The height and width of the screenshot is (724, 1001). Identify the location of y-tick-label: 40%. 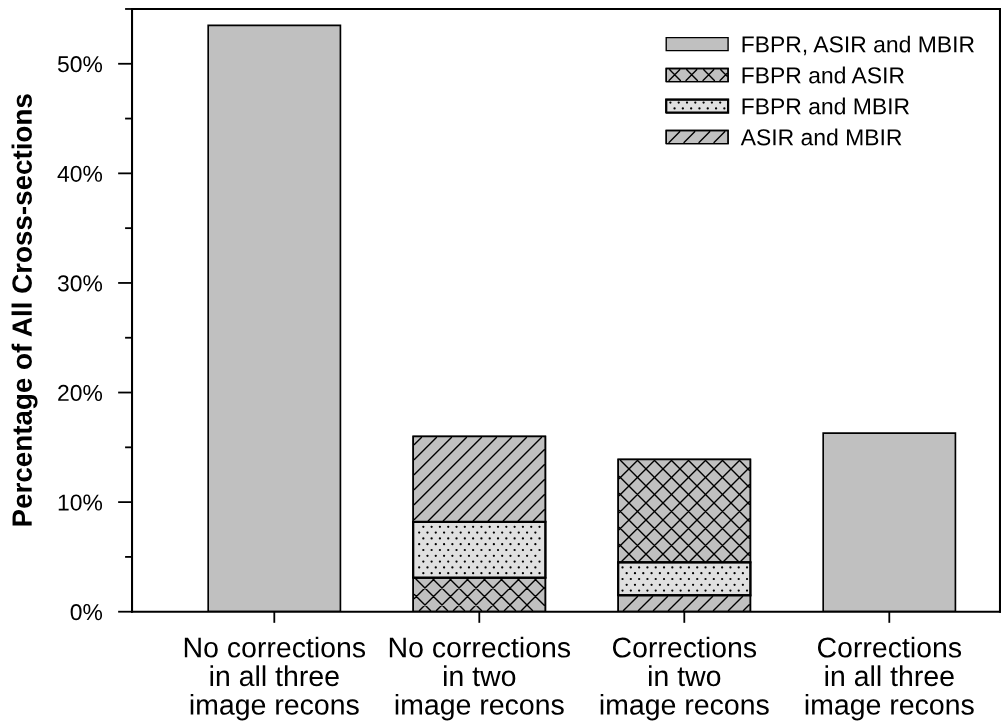
(80, 173).